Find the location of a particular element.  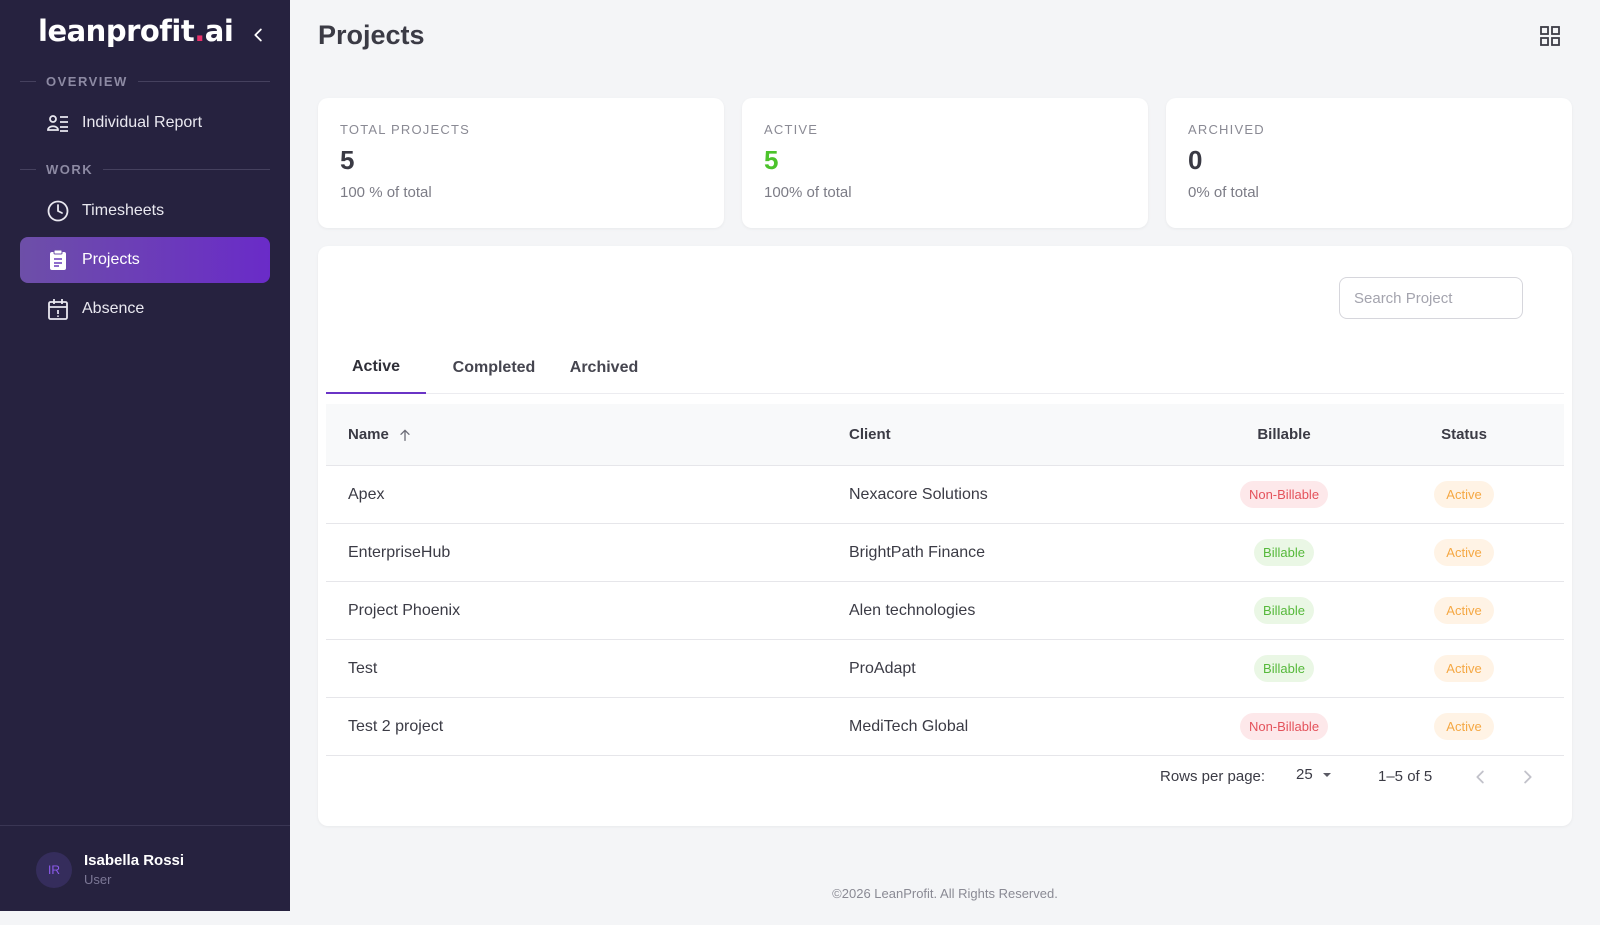

sidebar-item-label: Projects is located at coordinates (111, 259).